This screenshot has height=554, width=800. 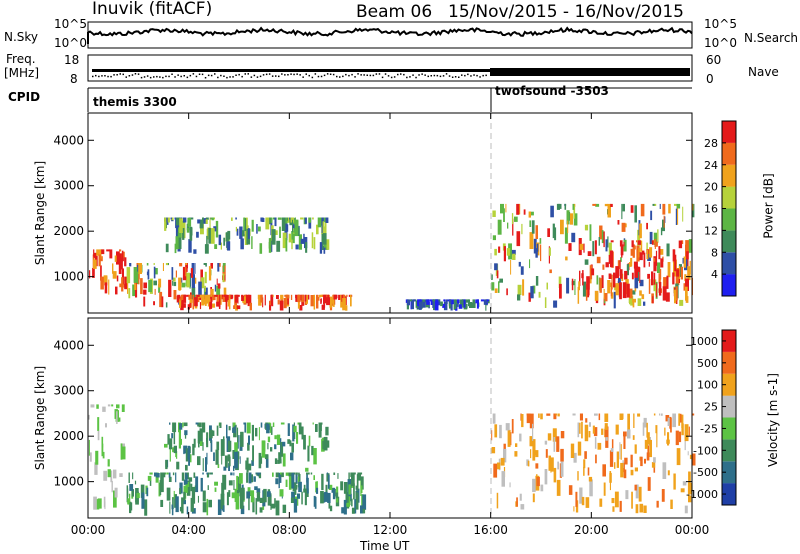 I want to click on colorbar-swatch, so click(x=729, y=241).